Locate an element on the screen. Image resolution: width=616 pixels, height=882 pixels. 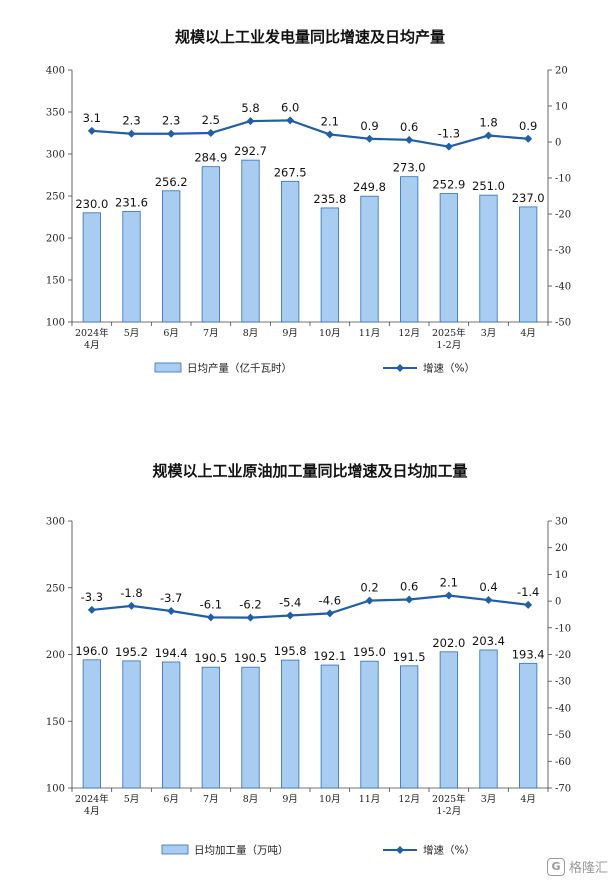
growth-value-label: 0.2 is located at coordinates (369, 588).